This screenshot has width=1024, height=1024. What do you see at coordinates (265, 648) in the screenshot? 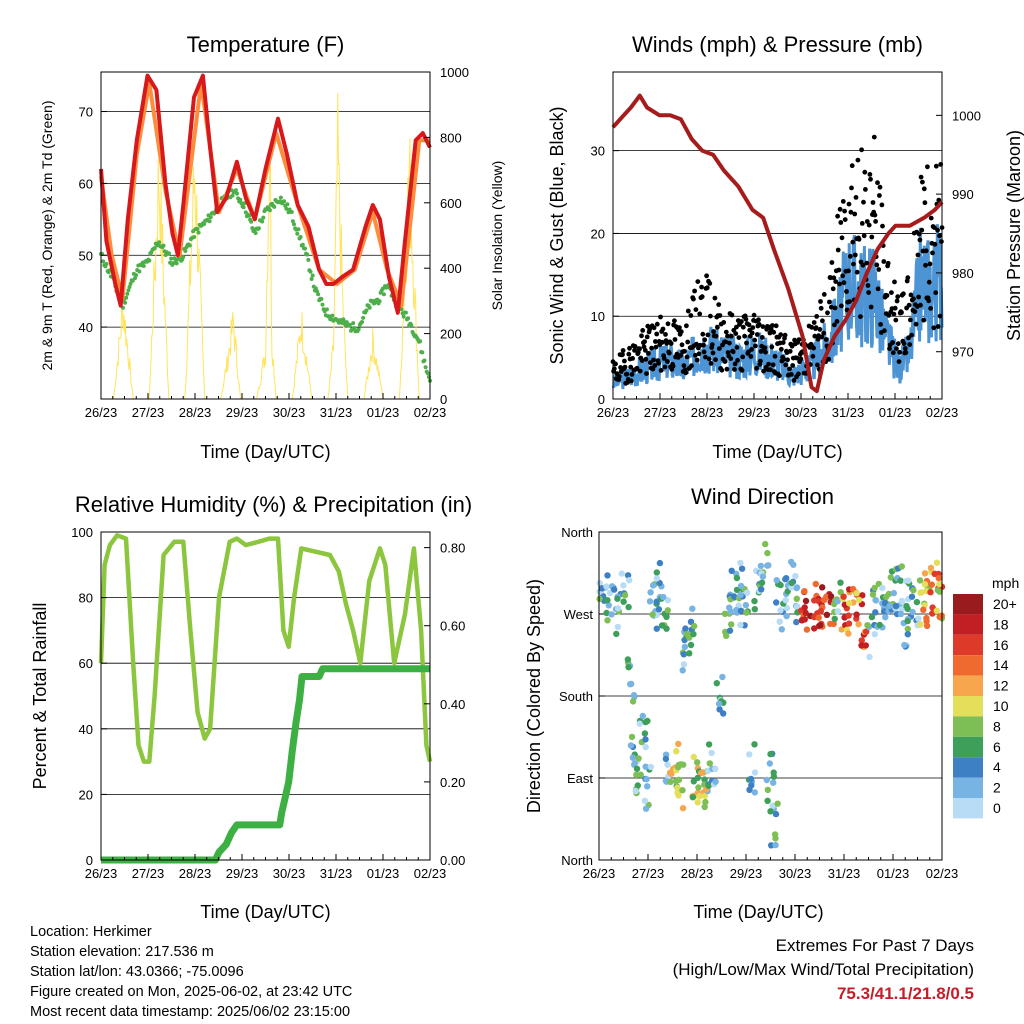
I see `series-relative-humidity` at bounding box center [265, 648].